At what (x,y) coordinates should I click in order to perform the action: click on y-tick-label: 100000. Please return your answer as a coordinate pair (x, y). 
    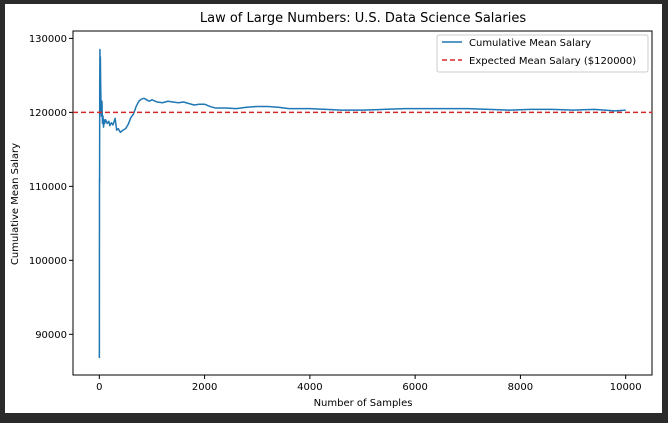
    Looking at the image, I should click on (48, 261).